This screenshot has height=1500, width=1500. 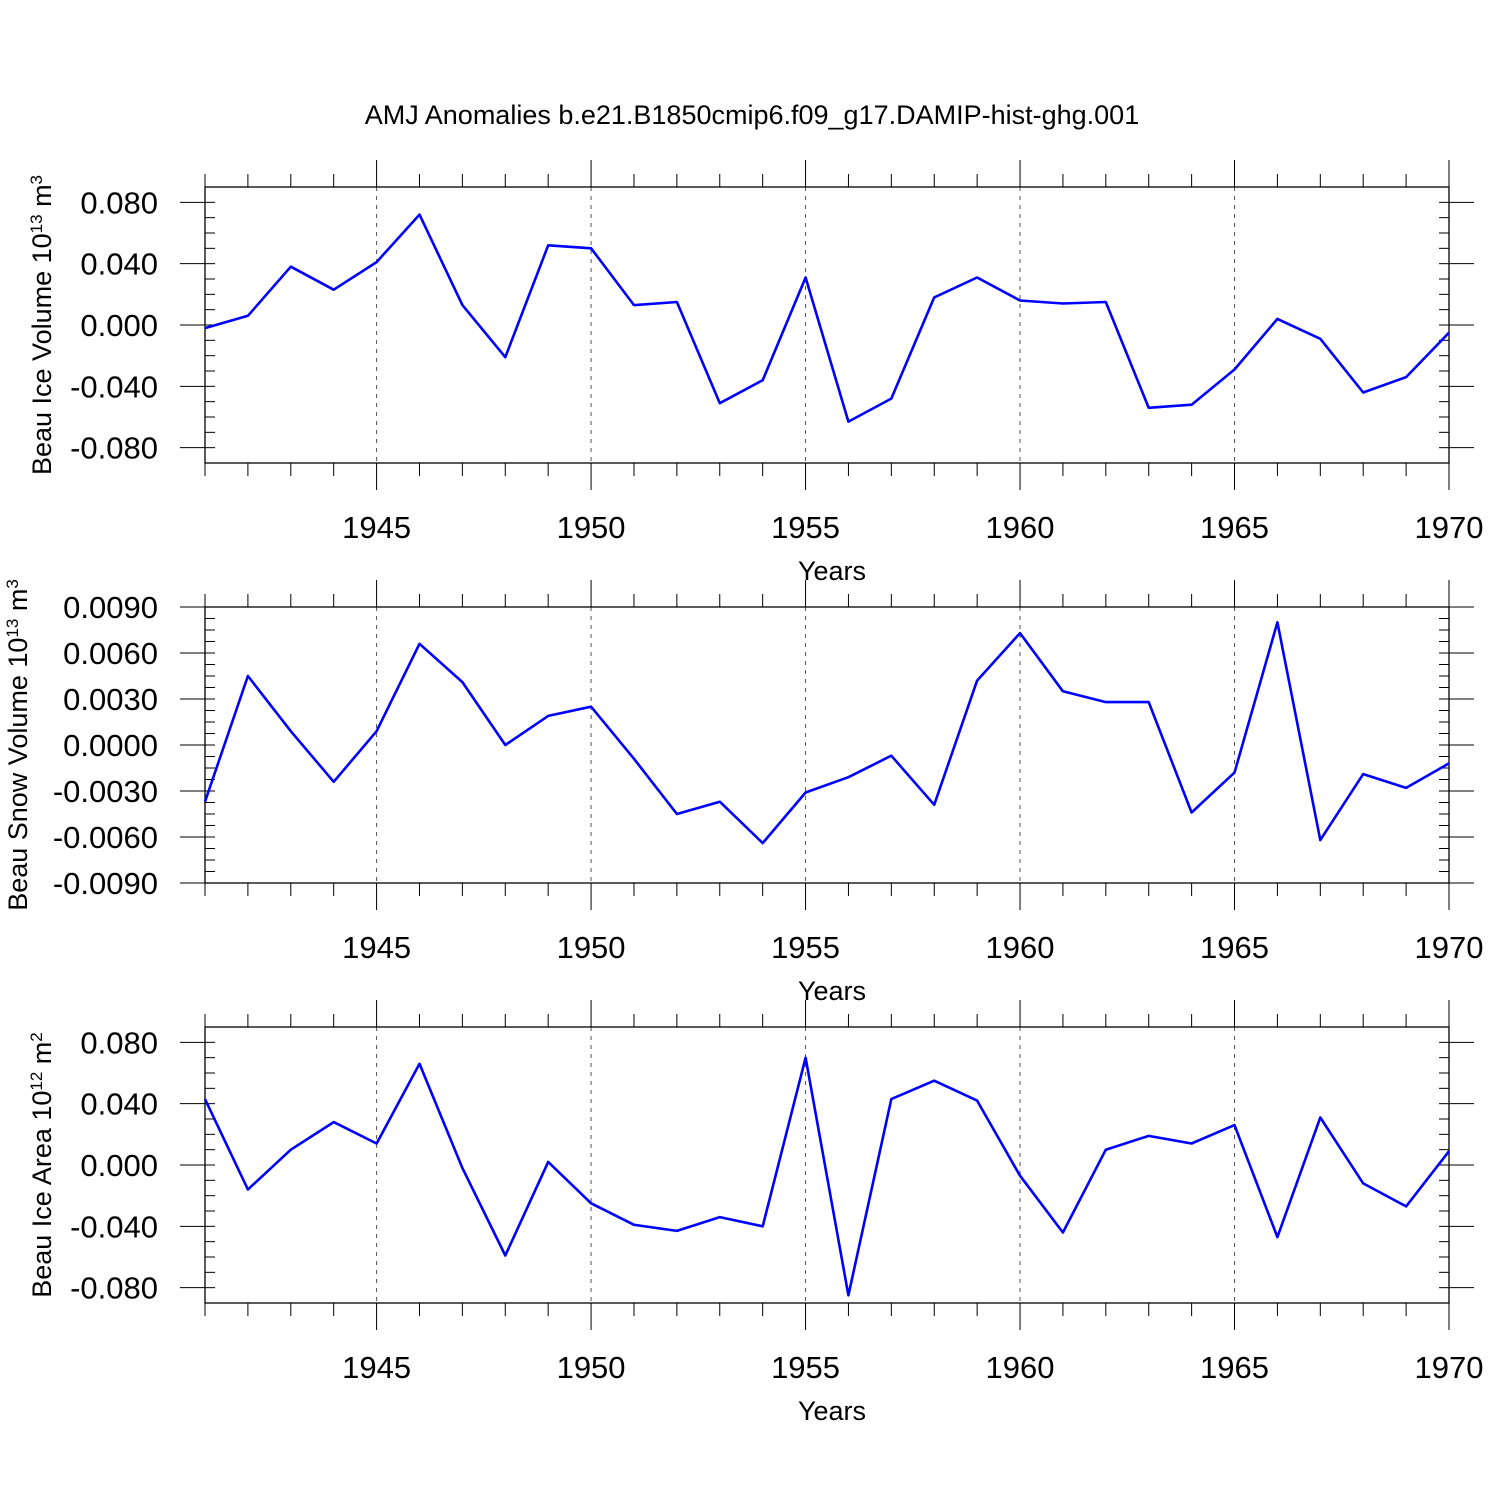 What do you see at coordinates (36, 1081) in the screenshot?
I see `y-axis-label-ylabel-sup: 12` at bounding box center [36, 1081].